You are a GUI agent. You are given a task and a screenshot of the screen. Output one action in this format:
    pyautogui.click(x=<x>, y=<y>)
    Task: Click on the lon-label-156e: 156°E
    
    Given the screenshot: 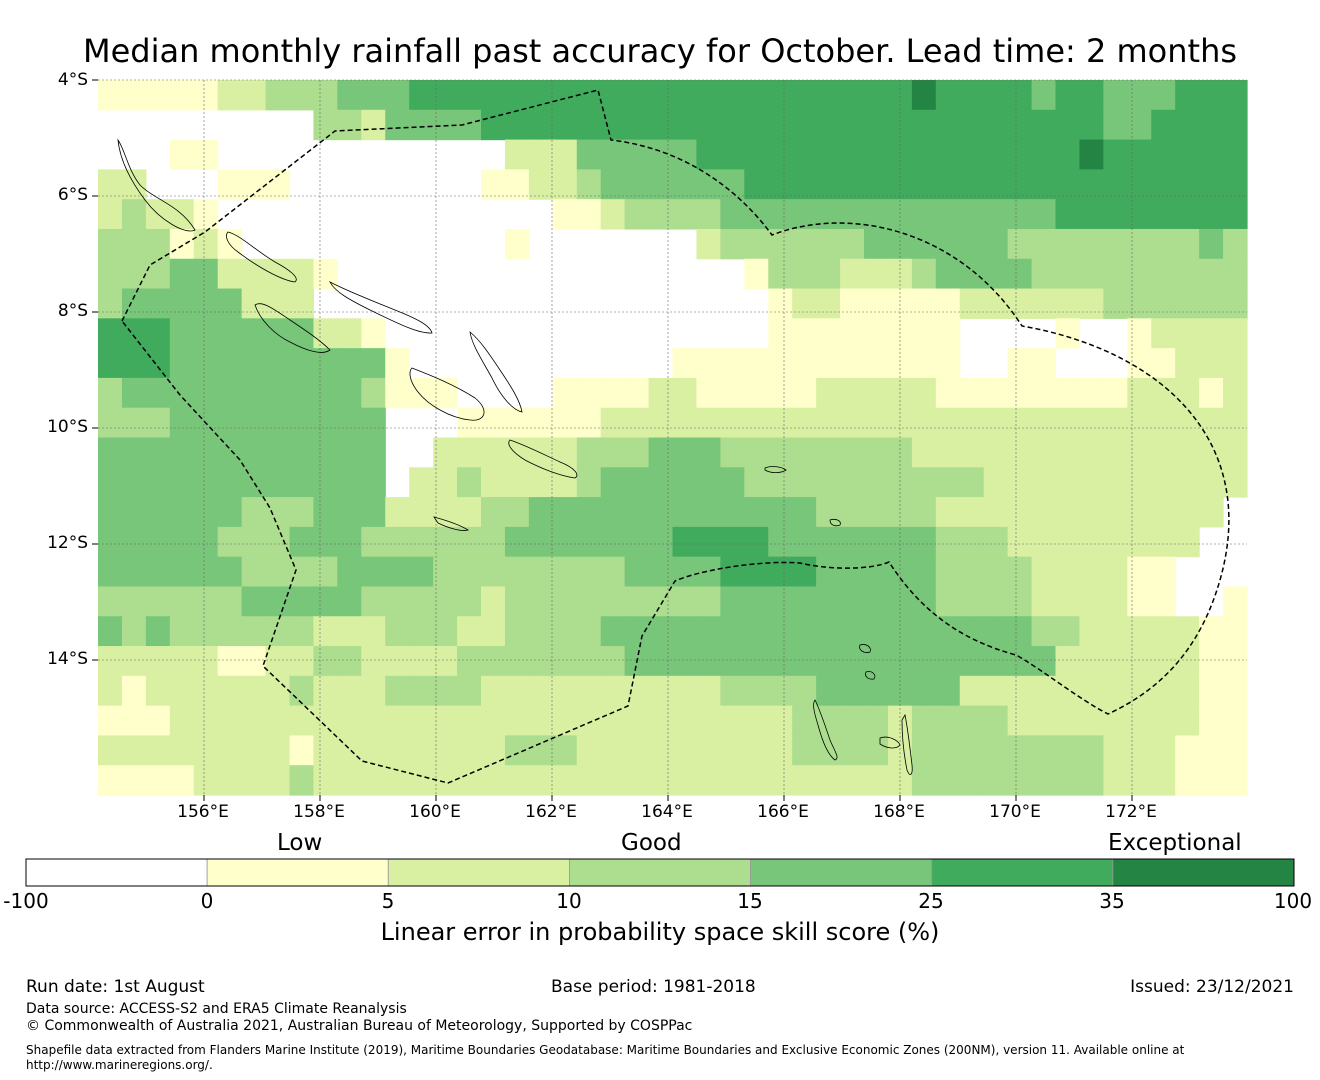 What is the action you would take?
    pyautogui.click(x=203, y=812)
    